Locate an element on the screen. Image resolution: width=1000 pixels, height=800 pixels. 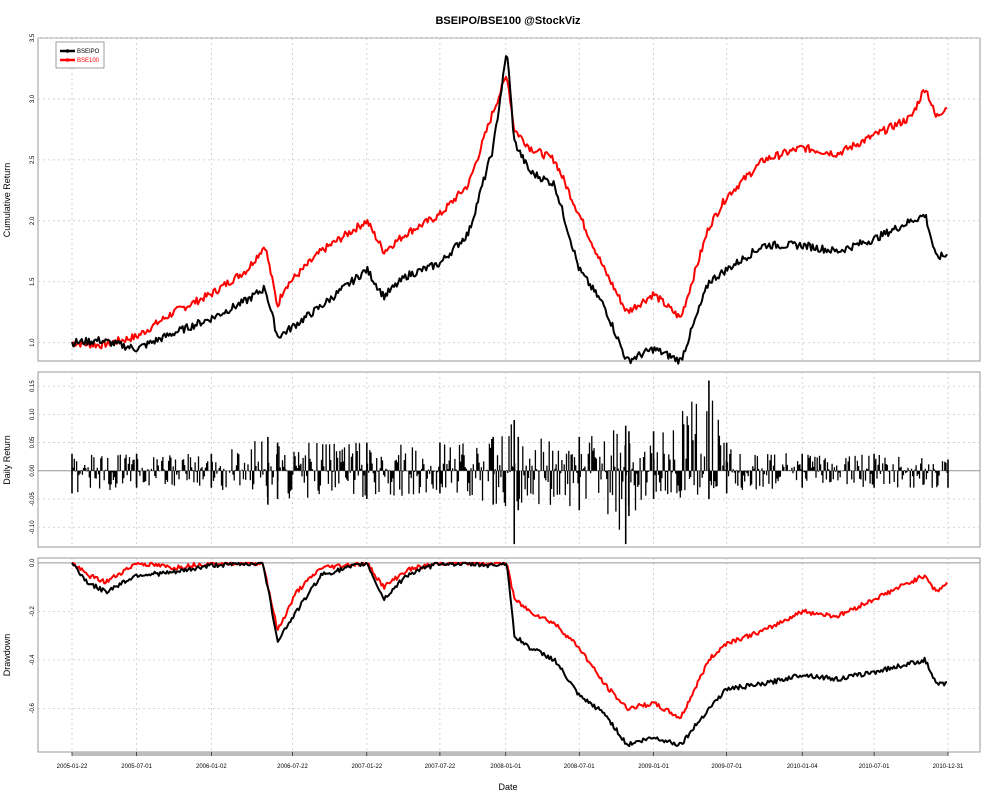
y-tick-label: 1.5 is located at coordinates (33, 281).